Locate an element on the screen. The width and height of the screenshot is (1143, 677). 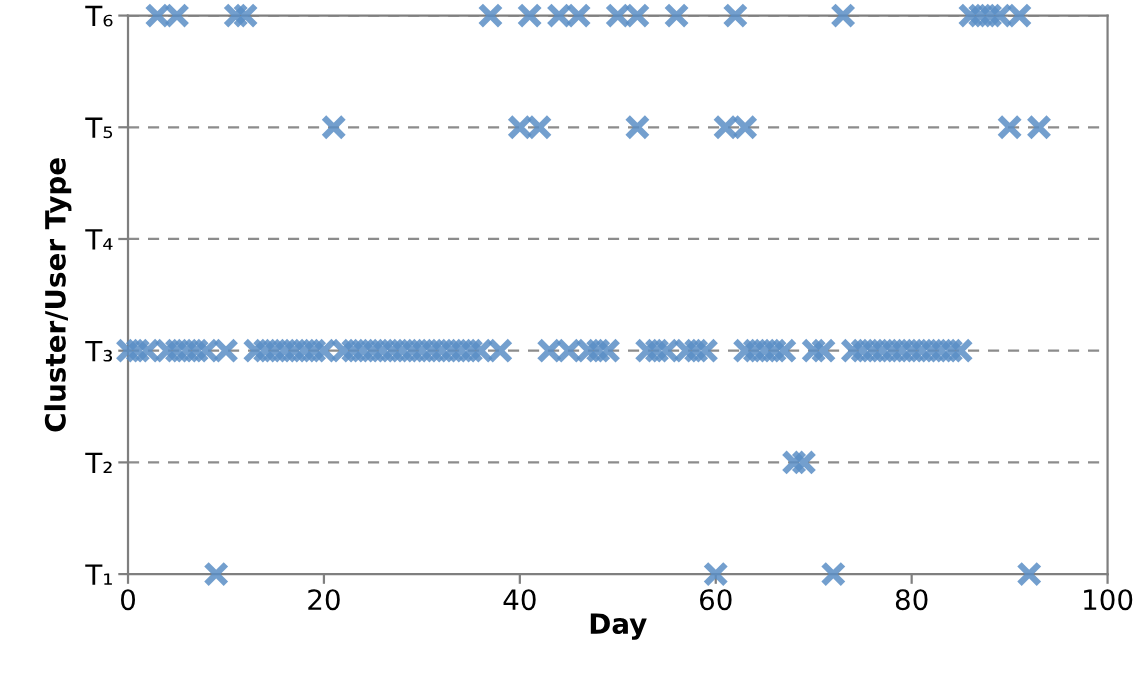
x-axis-title: Day is located at coordinates (618, 626).